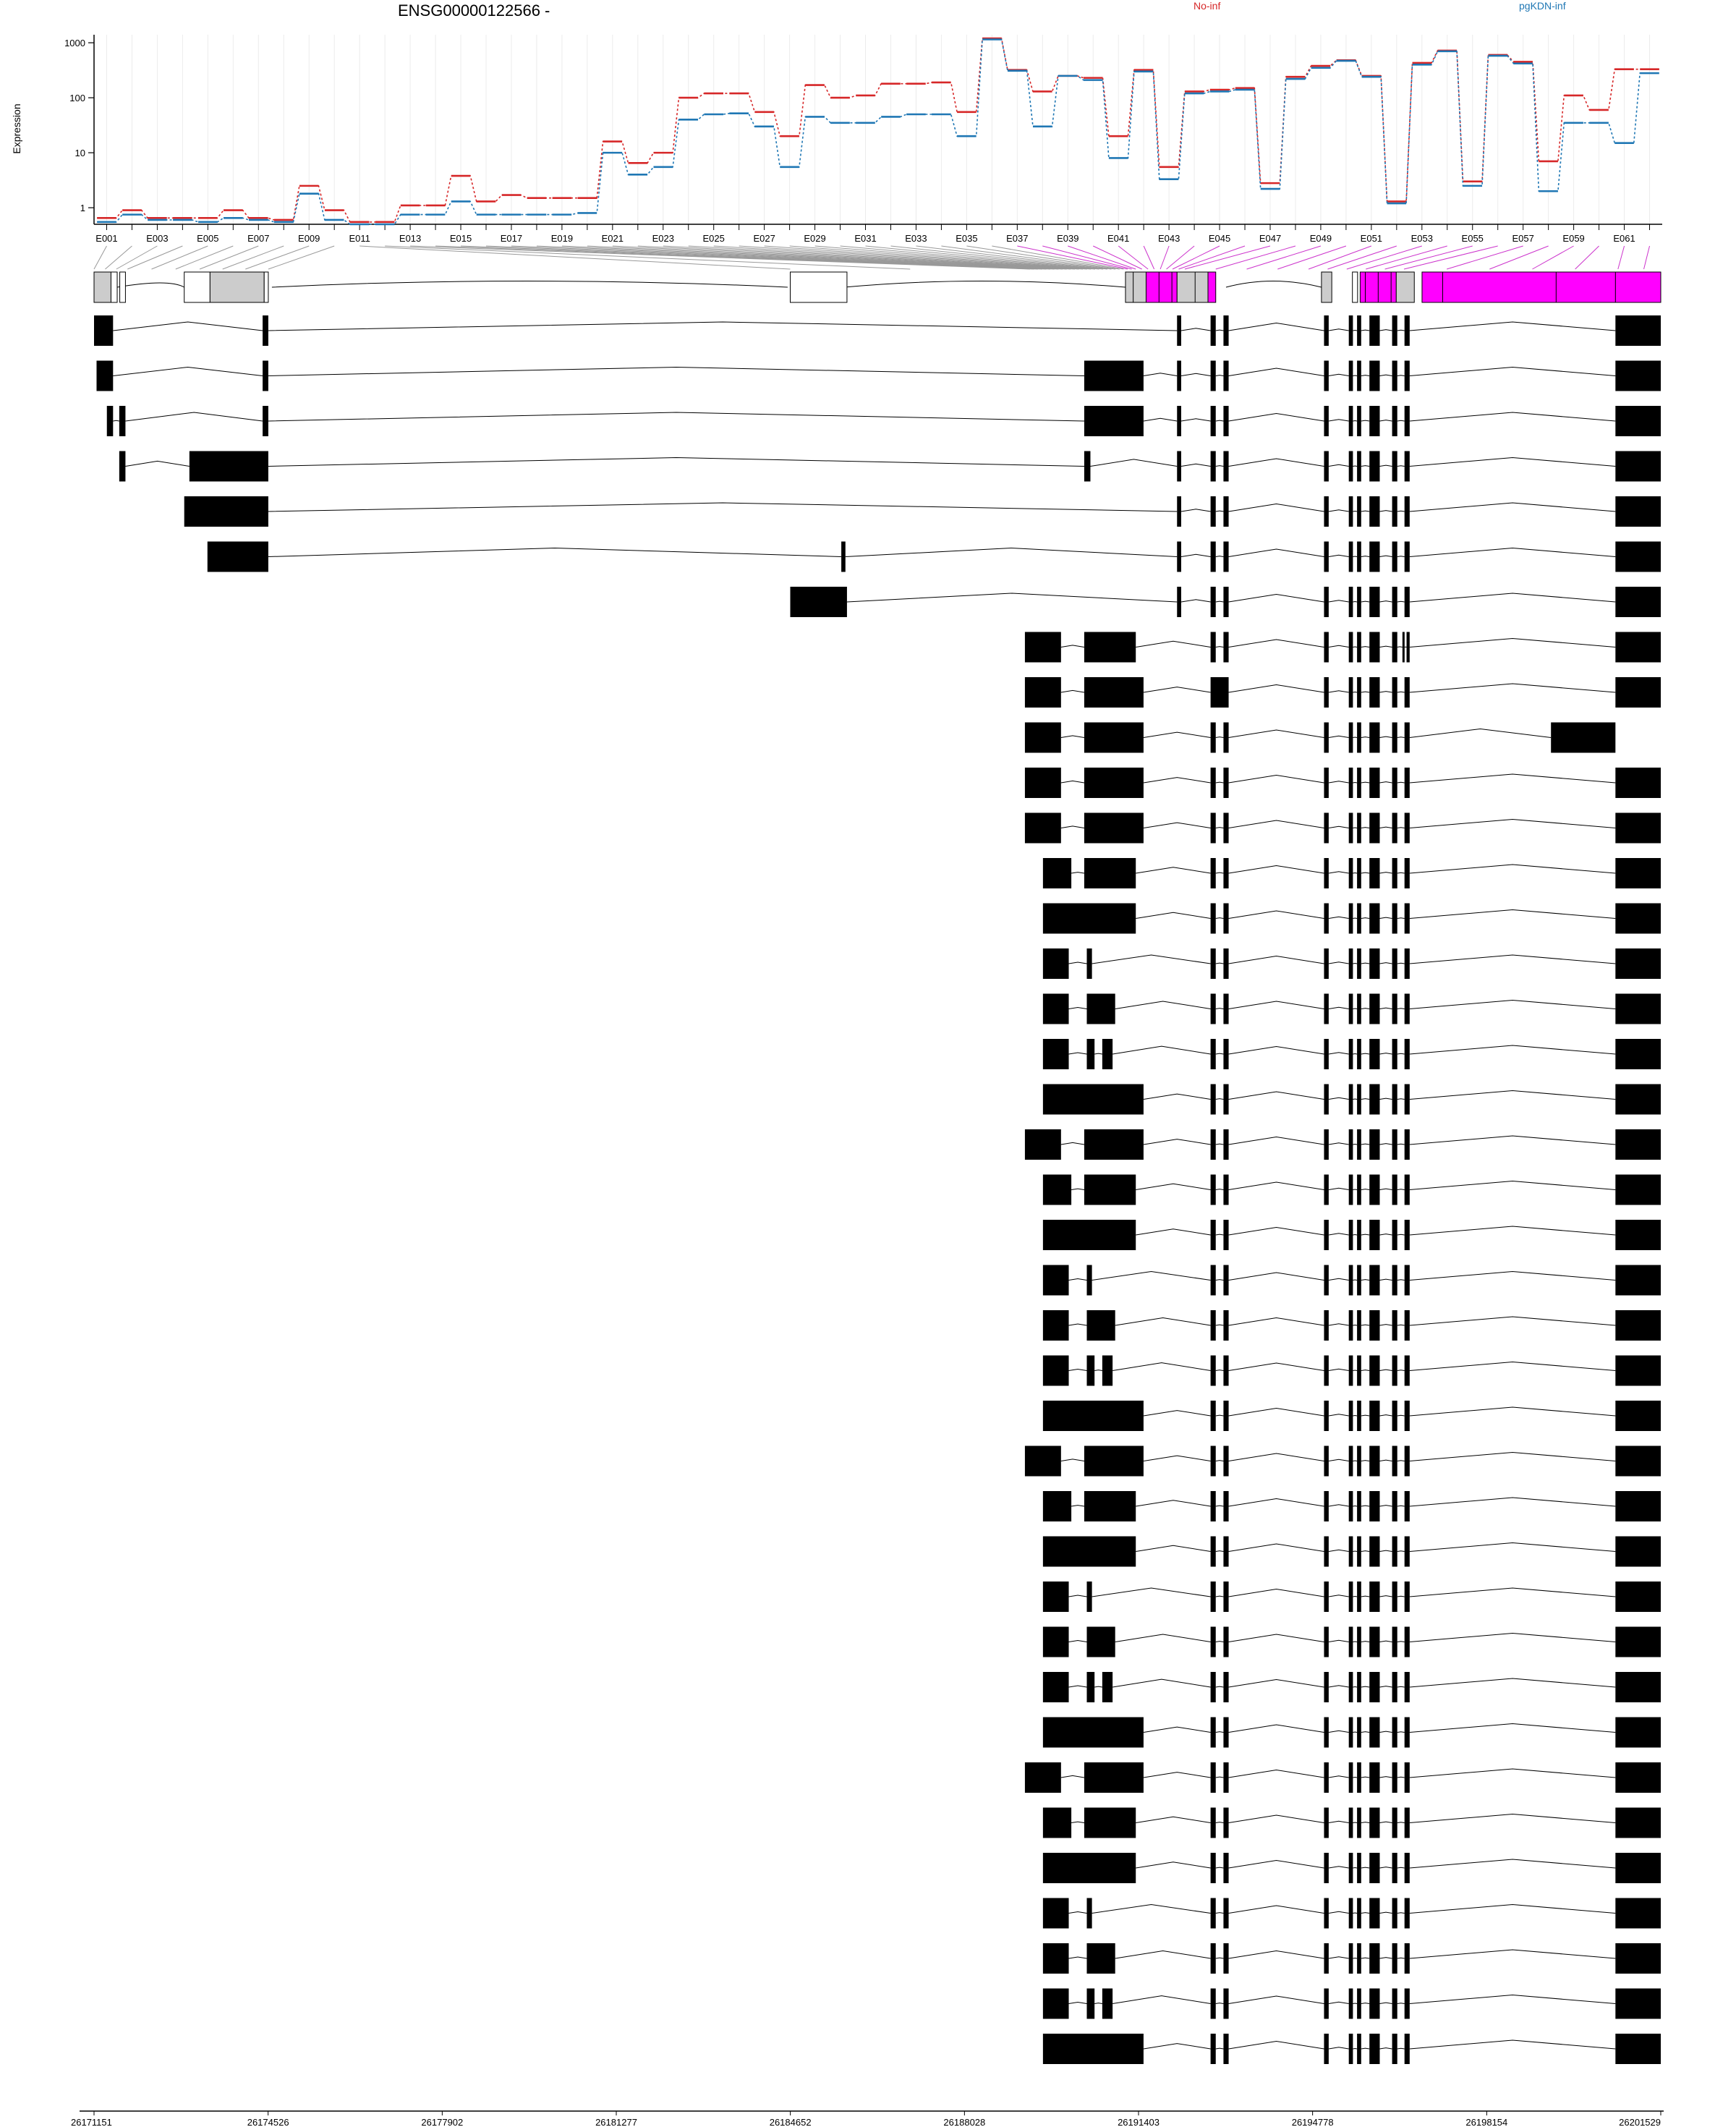 Image resolution: width=1736 pixels, height=2127 pixels. Describe the element at coordinates (916, 239) in the screenshot. I see `x-tick-label: E033` at that location.